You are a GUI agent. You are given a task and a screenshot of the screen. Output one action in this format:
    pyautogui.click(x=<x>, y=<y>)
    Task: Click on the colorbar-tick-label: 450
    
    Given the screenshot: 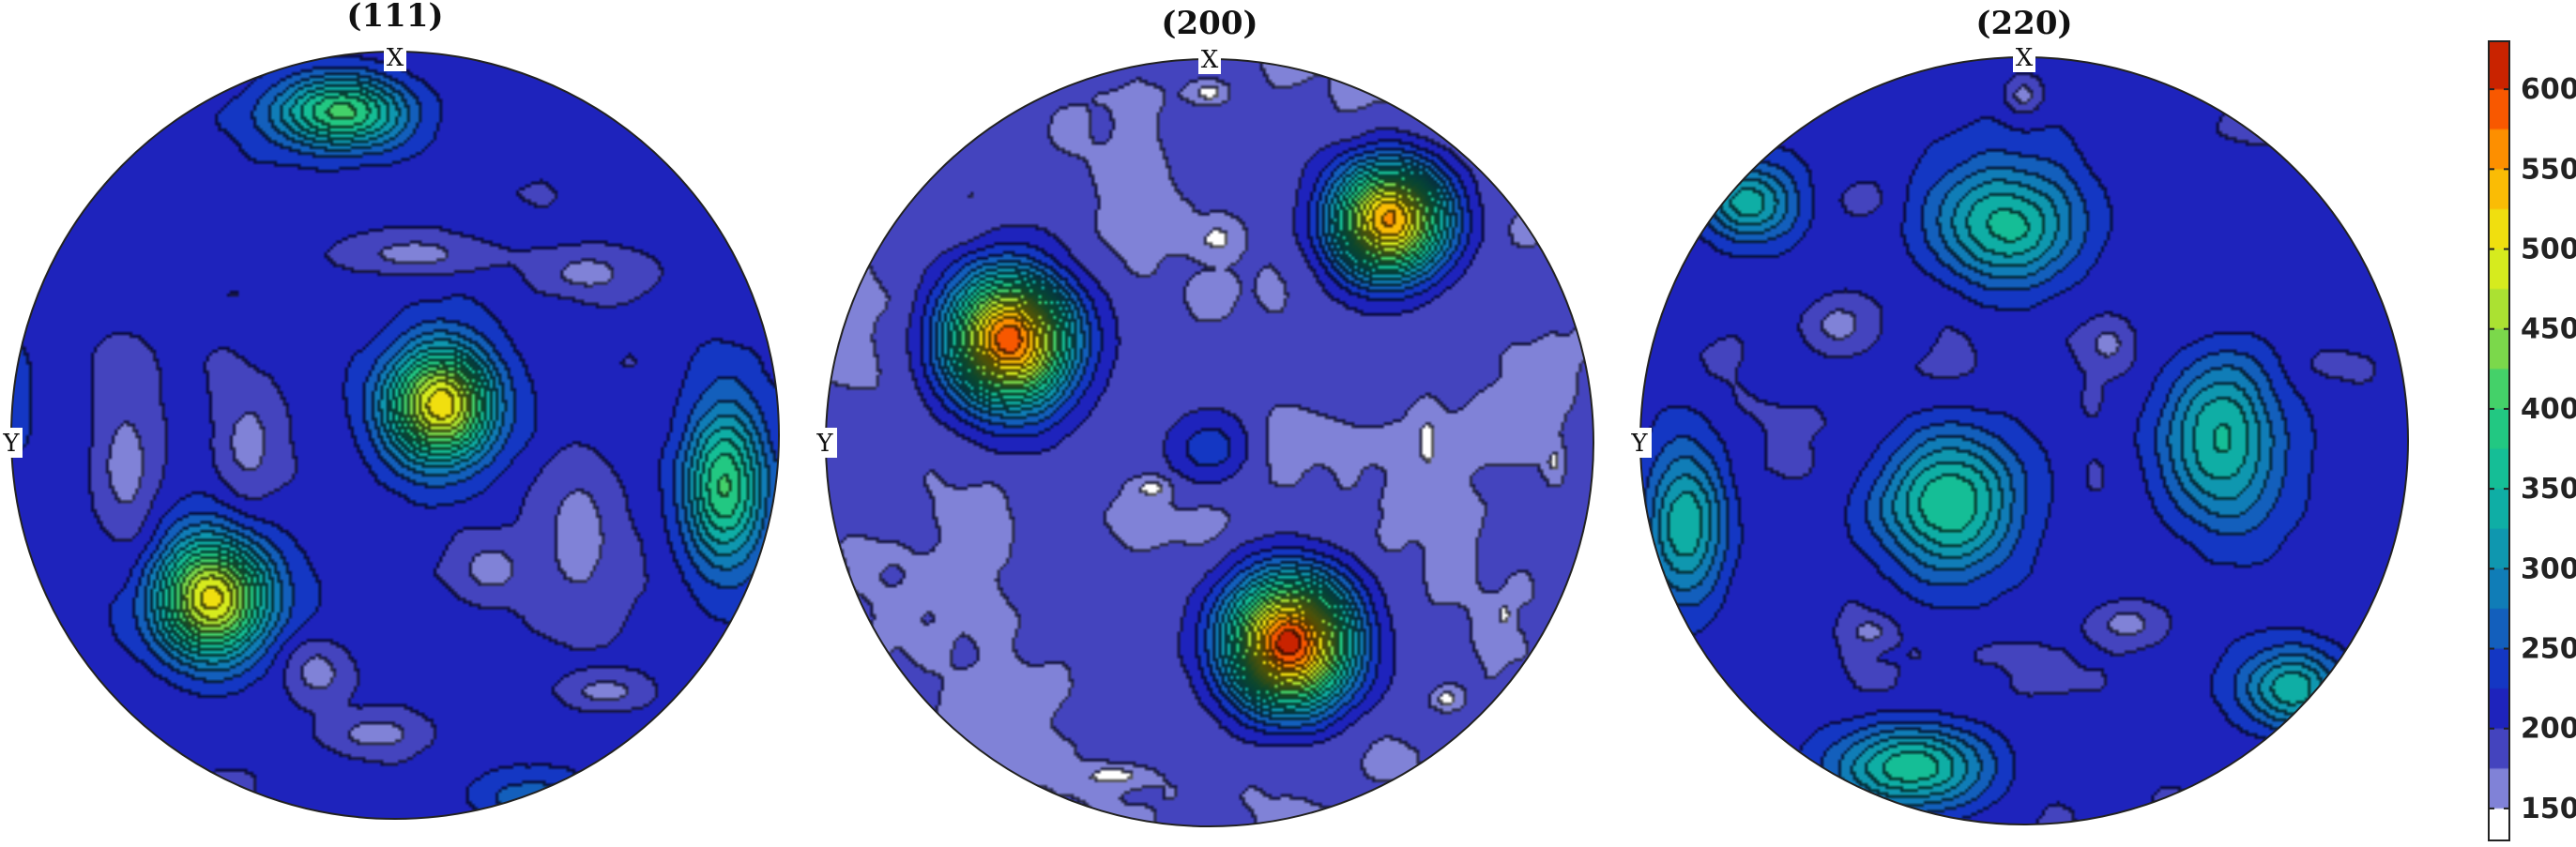 What is the action you would take?
    pyautogui.click(x=2548, y=329)
    